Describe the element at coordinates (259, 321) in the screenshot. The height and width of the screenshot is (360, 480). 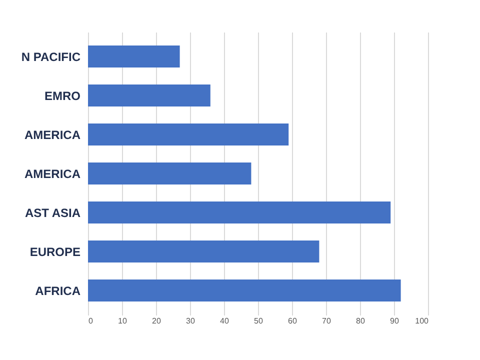
I see `x-tick-label: 50` at that location.